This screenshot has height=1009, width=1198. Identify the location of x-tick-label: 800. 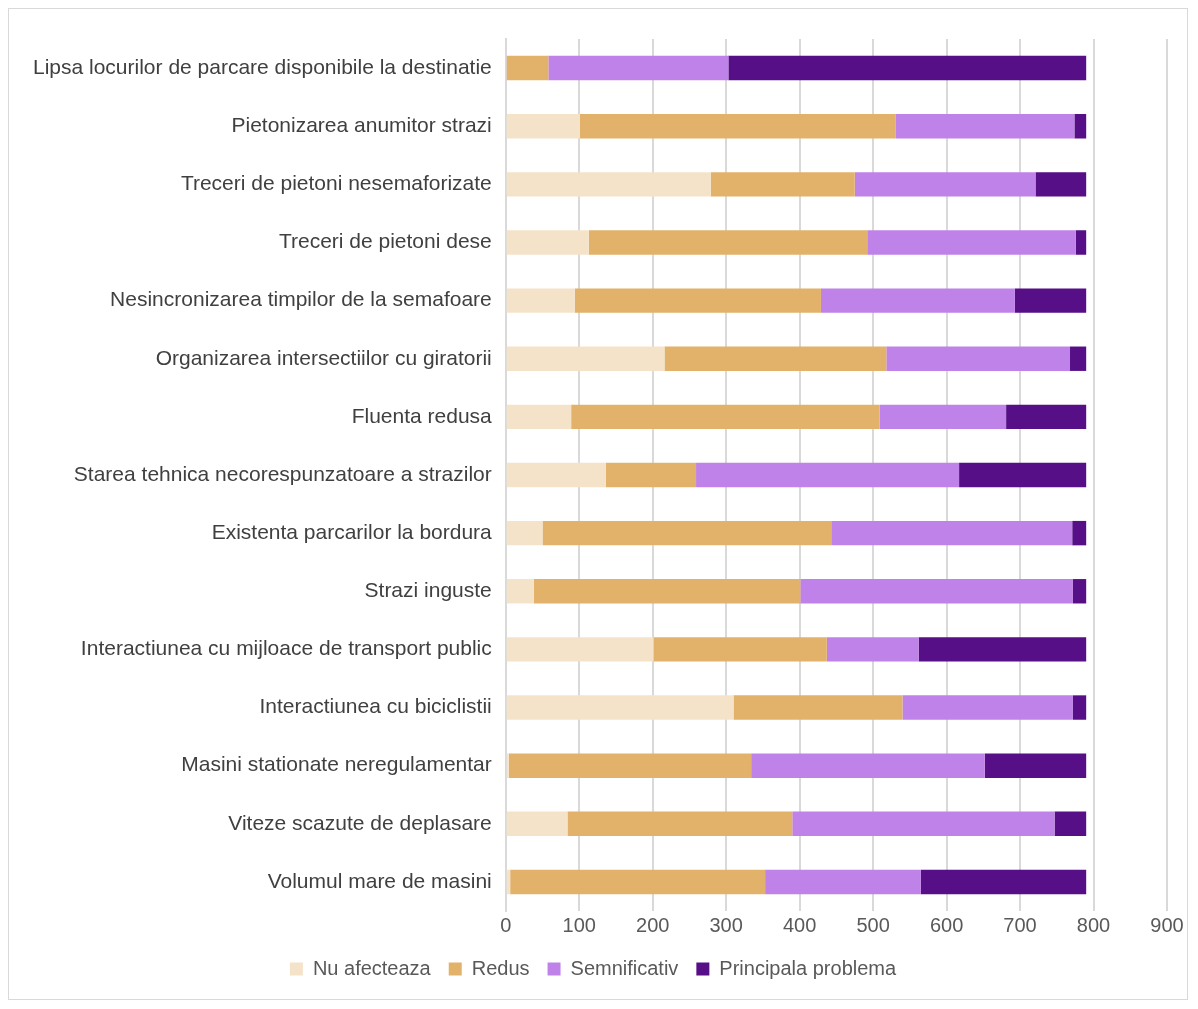
(1093, 924).